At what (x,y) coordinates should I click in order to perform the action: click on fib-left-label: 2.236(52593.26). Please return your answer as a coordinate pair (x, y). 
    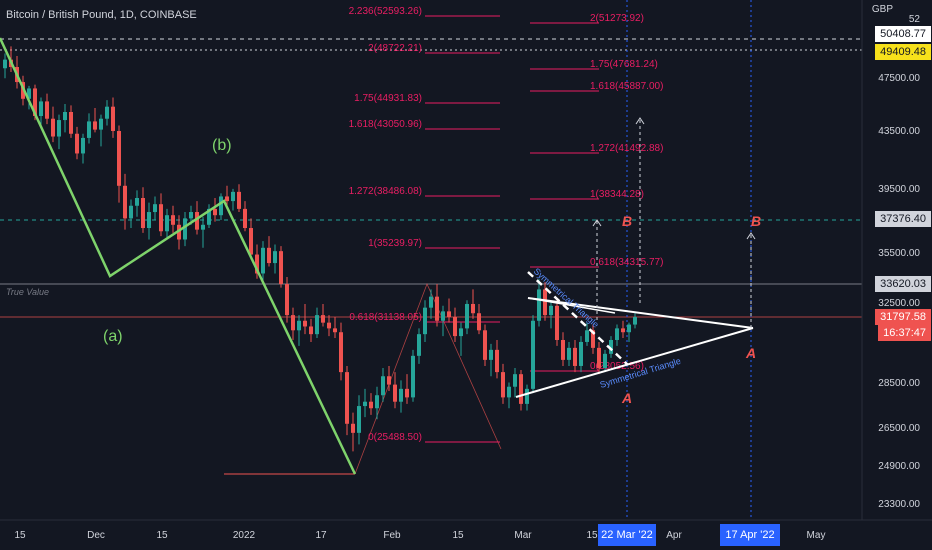
    Looking at the image, I should click on (385, 11).